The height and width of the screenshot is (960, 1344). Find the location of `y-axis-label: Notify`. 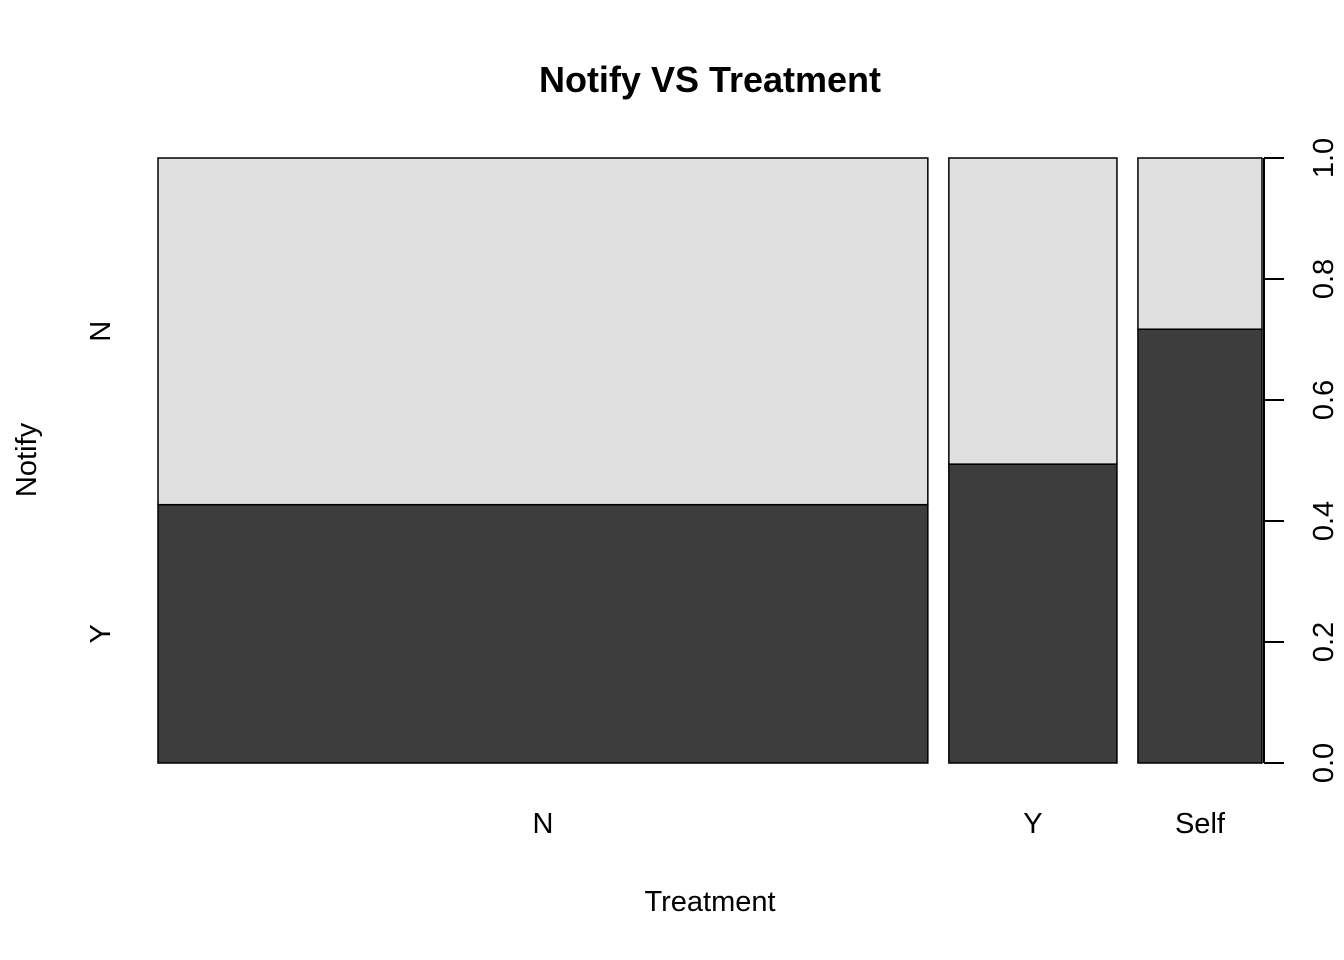

y-axis-label: Notify is located at coordinates (27, 459).